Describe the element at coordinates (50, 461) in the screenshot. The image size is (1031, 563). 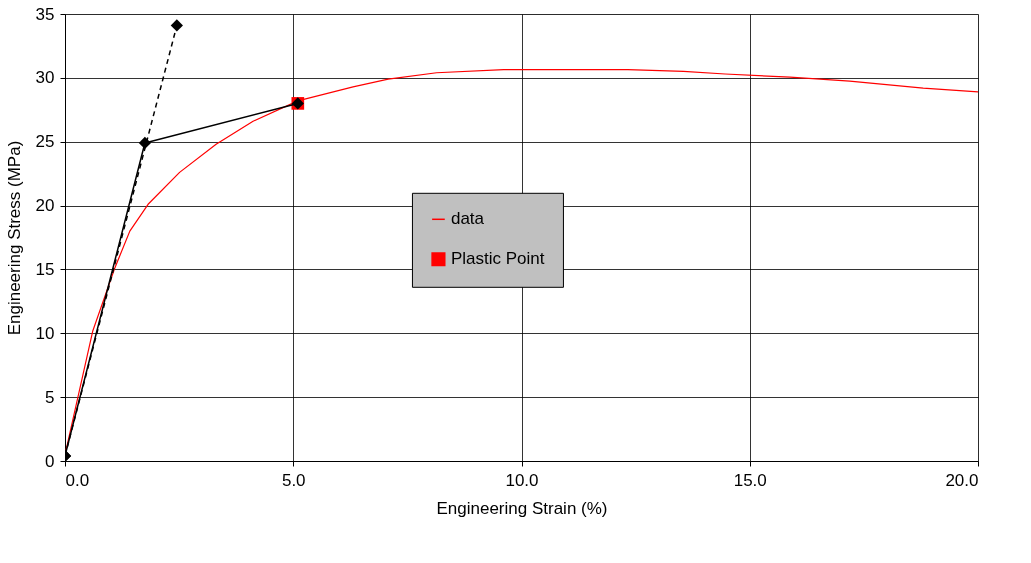
I see `y-tick-label: 0` at that location.